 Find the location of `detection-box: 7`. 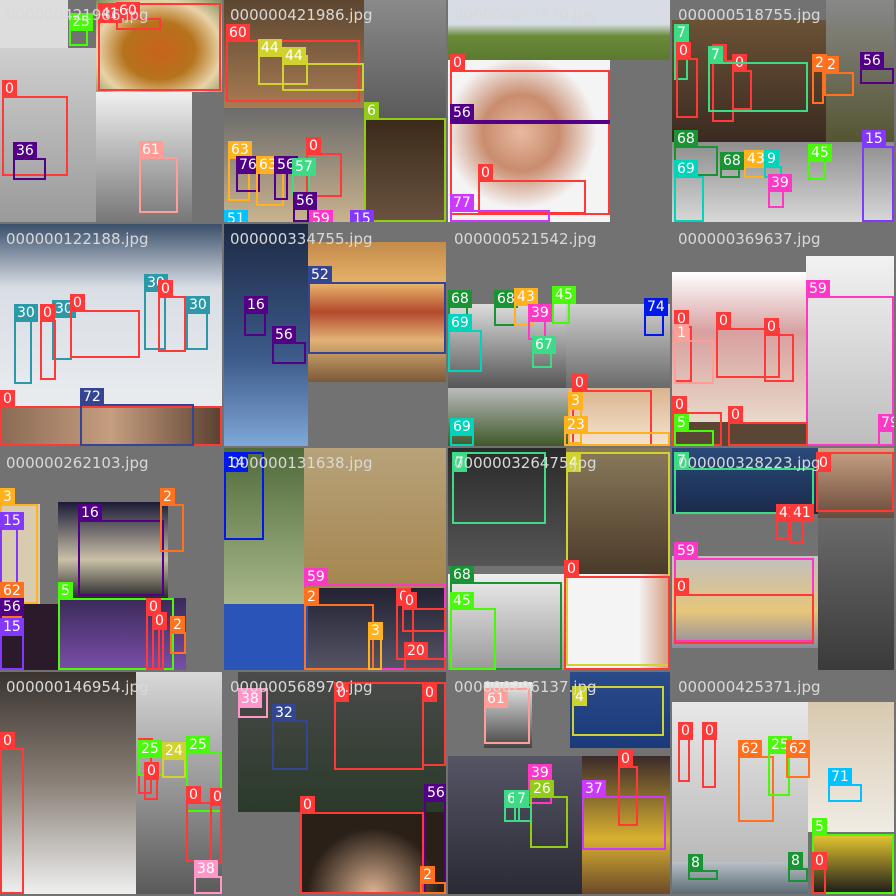

detection-box: 7 is located at coordinates (523, 806).